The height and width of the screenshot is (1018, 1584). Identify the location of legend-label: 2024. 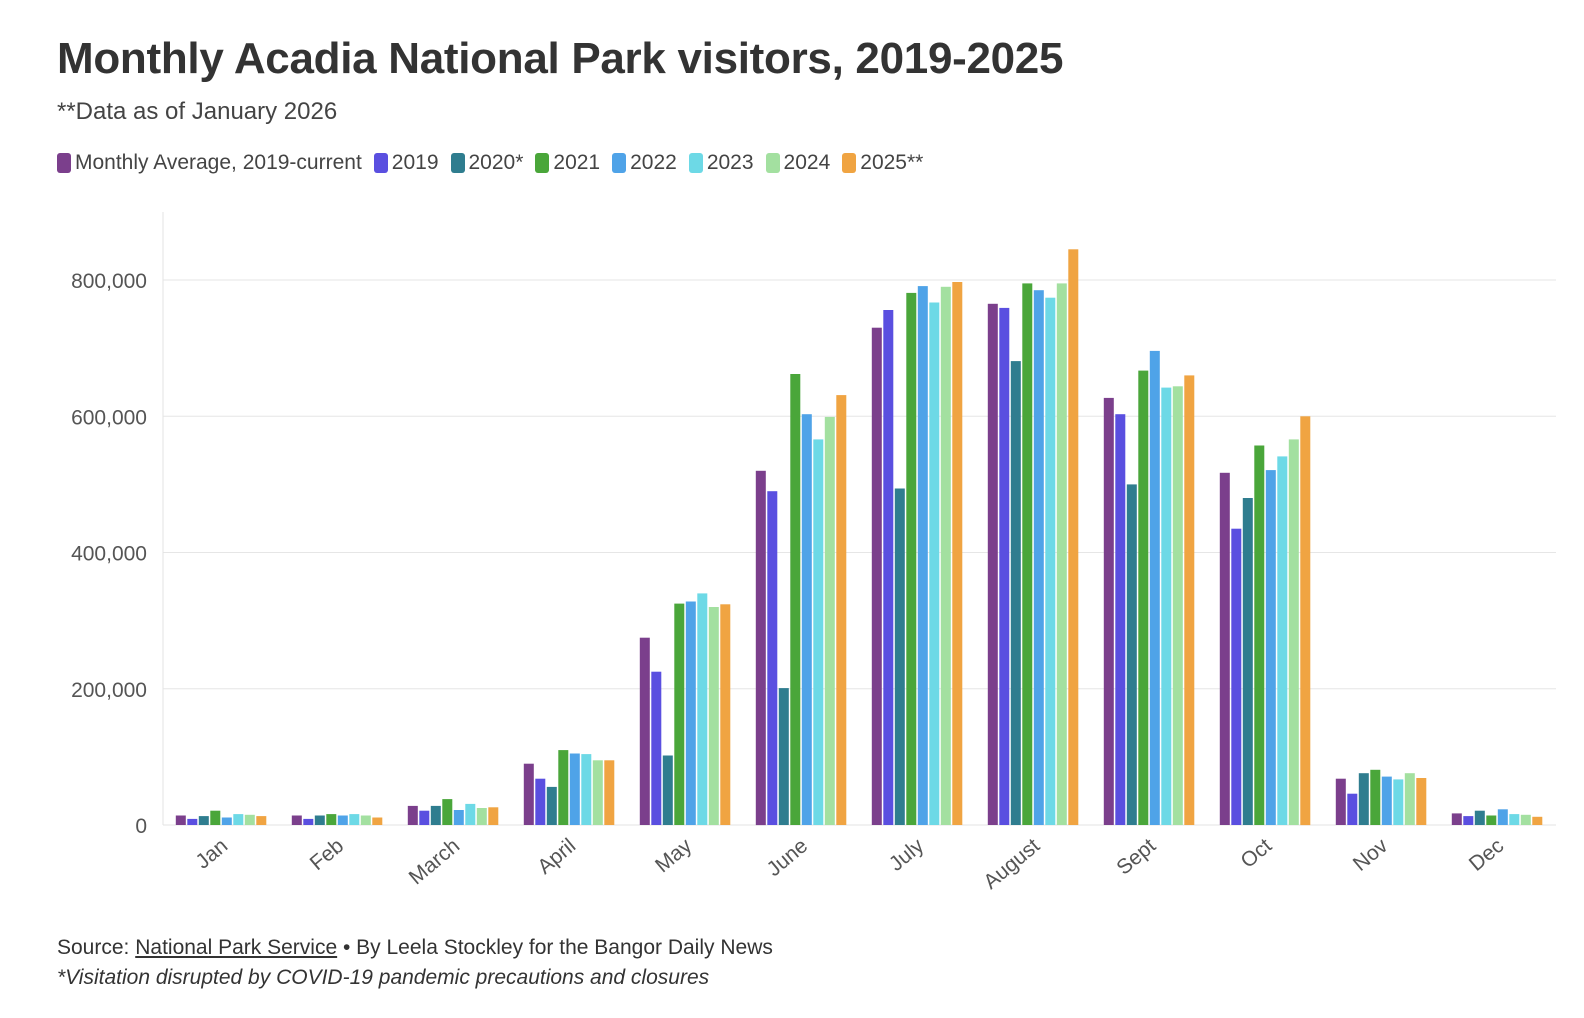
(807, 162).